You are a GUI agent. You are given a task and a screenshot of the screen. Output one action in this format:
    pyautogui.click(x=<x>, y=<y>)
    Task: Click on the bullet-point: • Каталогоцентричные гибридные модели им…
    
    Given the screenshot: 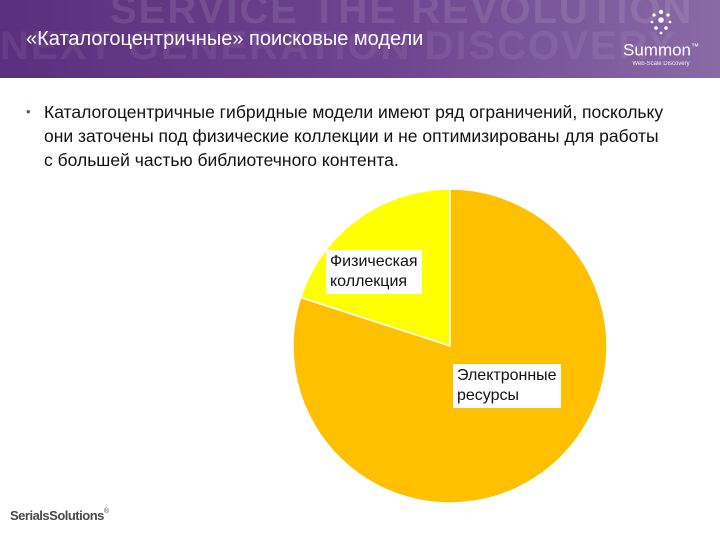 What is the action you would take?
    pyautogui.click(x=346, y=136)
    